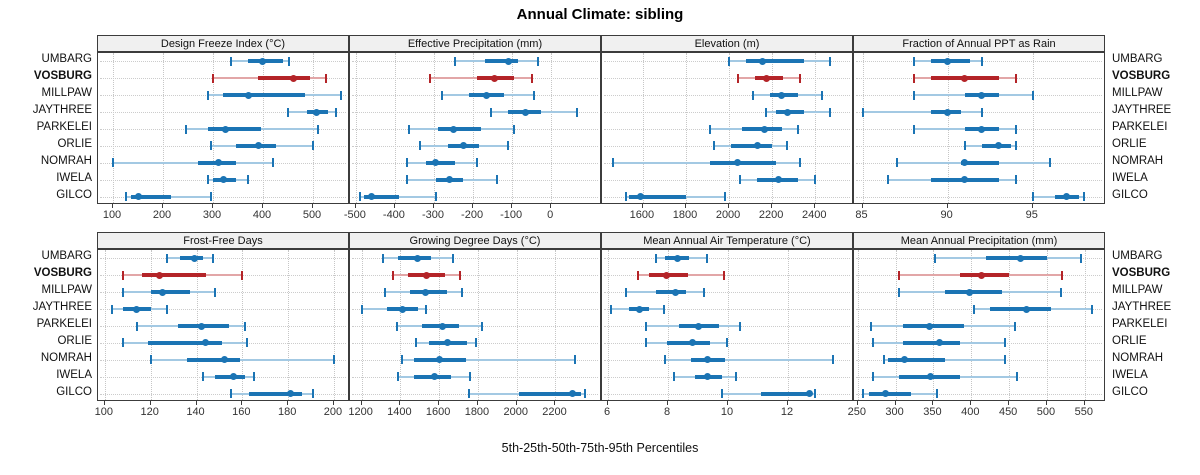  What do you see at coordinates (894, 412) in the screenshot?
I see `axis-tick-label: 300` at bounding box center [894, 412].